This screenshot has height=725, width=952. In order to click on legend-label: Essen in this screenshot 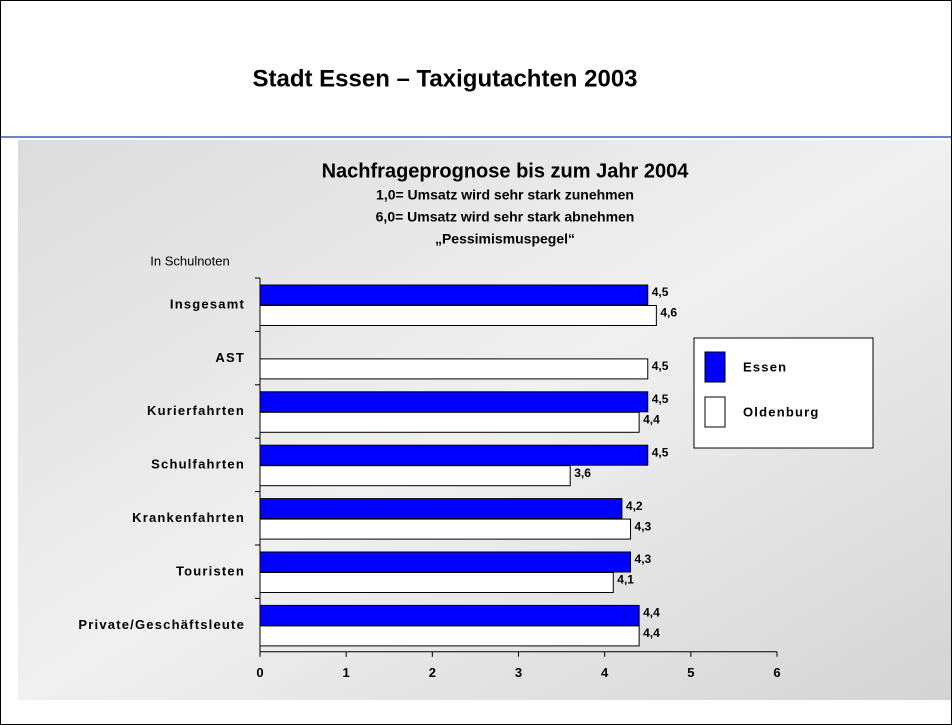, I will do `click(765, 366)`.